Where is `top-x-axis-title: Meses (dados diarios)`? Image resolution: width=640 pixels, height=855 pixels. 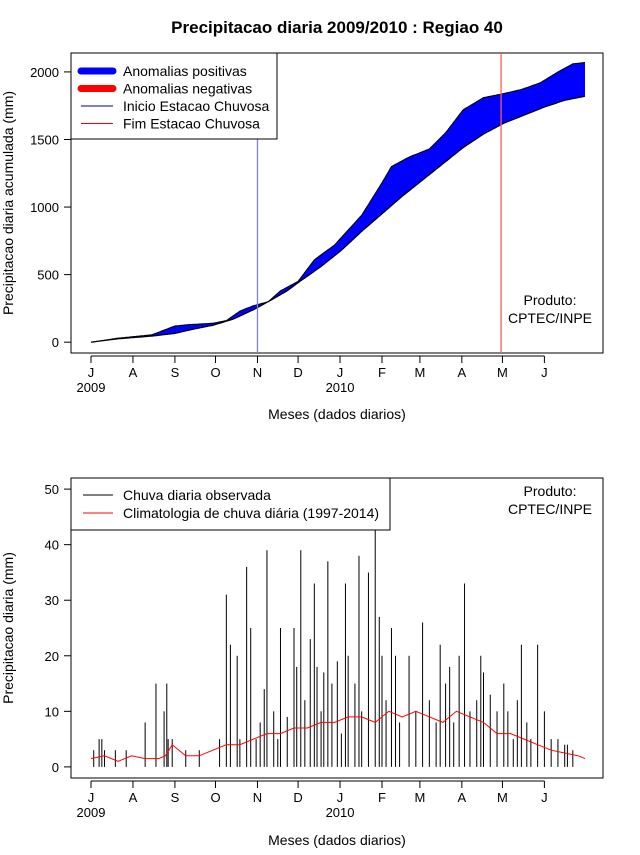 top-x-axis-title: Meses (dados diarios) is located at coordinates (337, 414).